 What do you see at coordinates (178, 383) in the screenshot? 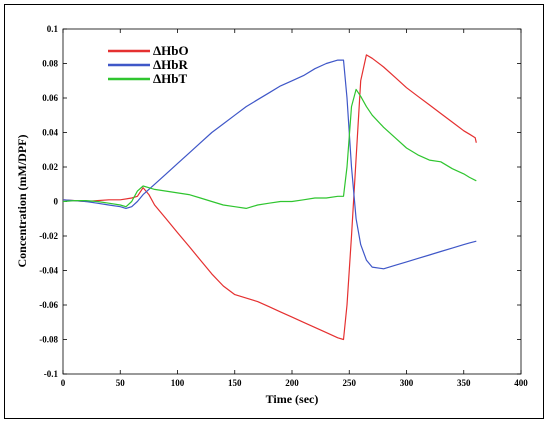
I see `x-tick-label: 100` at bounding box center [178, 383].